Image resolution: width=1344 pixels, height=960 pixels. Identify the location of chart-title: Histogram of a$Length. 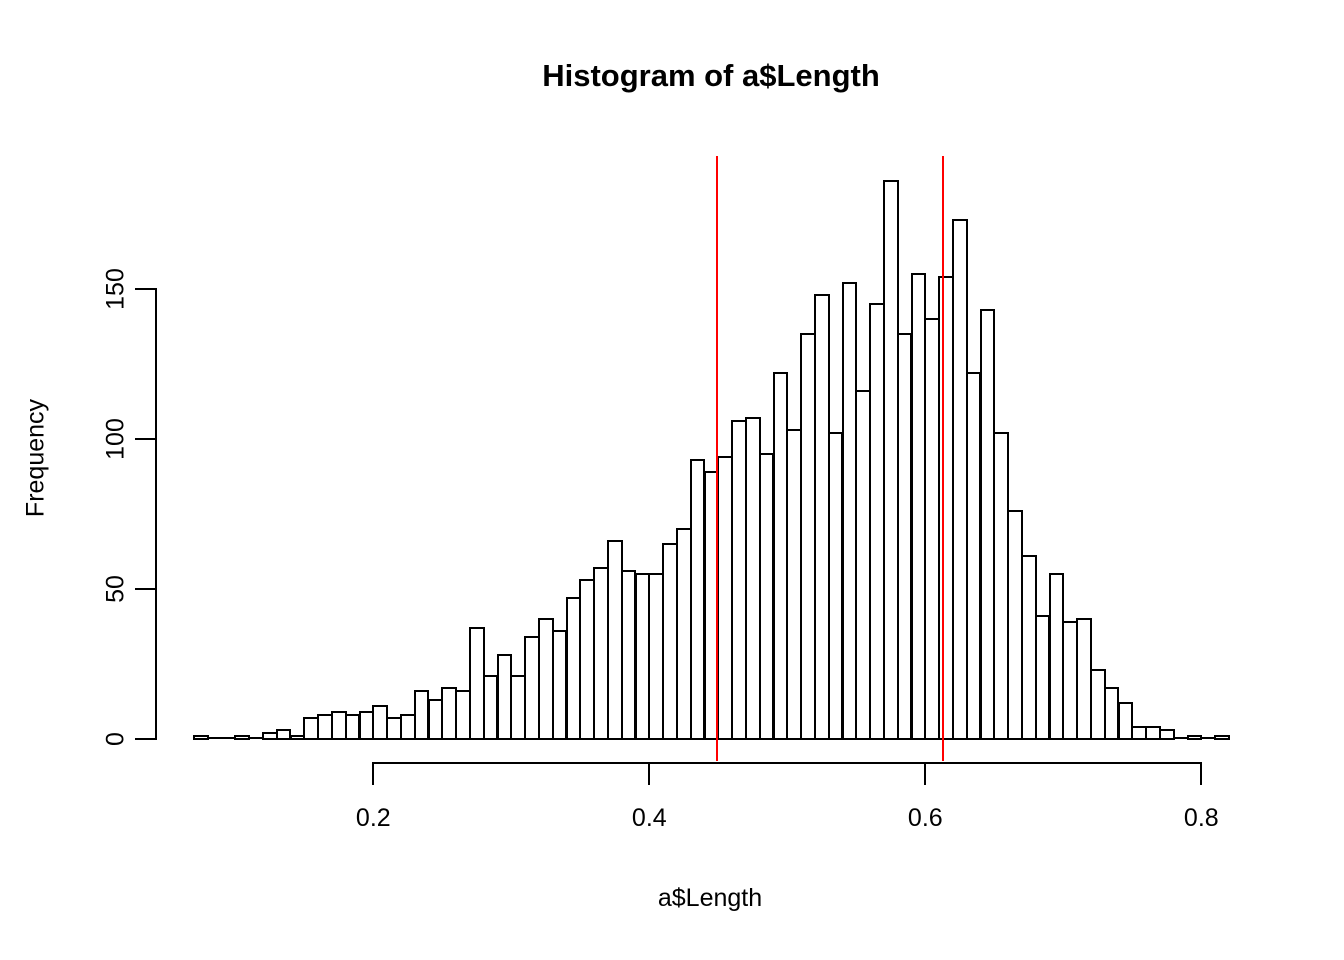
(711, 75).